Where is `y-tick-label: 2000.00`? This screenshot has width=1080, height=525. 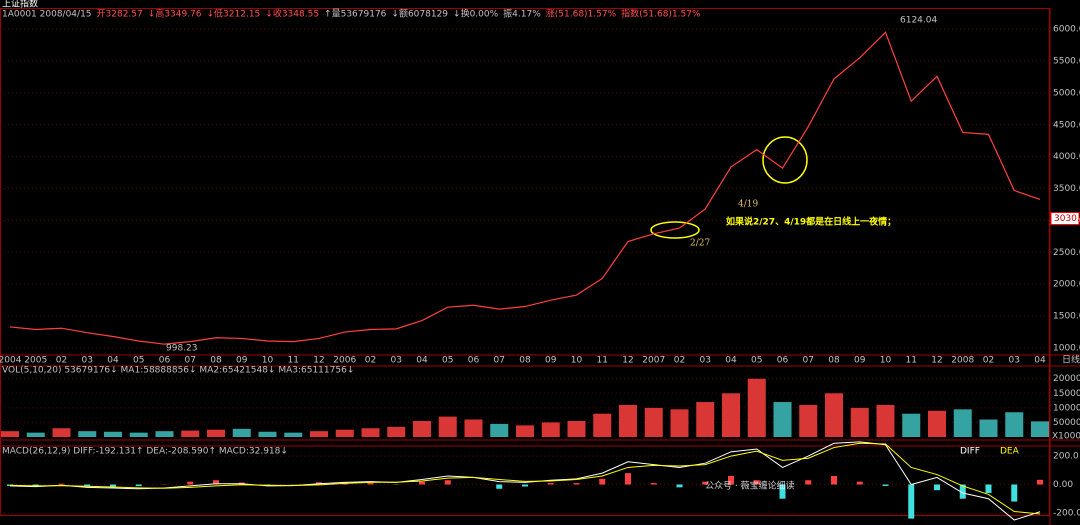 y-tick-label: 2000.00 is located at coordinates (1066, 285).